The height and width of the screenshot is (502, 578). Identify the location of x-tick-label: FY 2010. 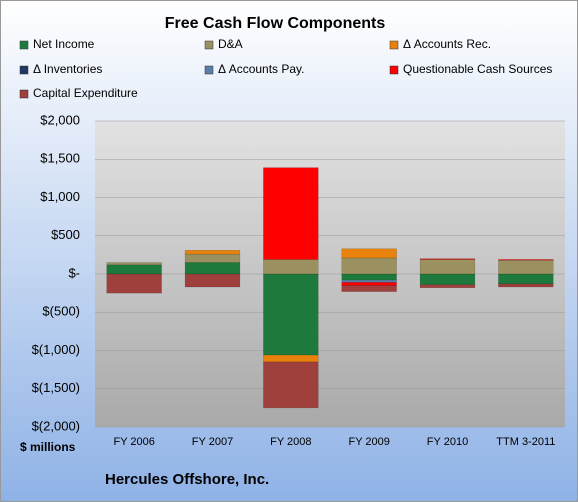
(447, 442).